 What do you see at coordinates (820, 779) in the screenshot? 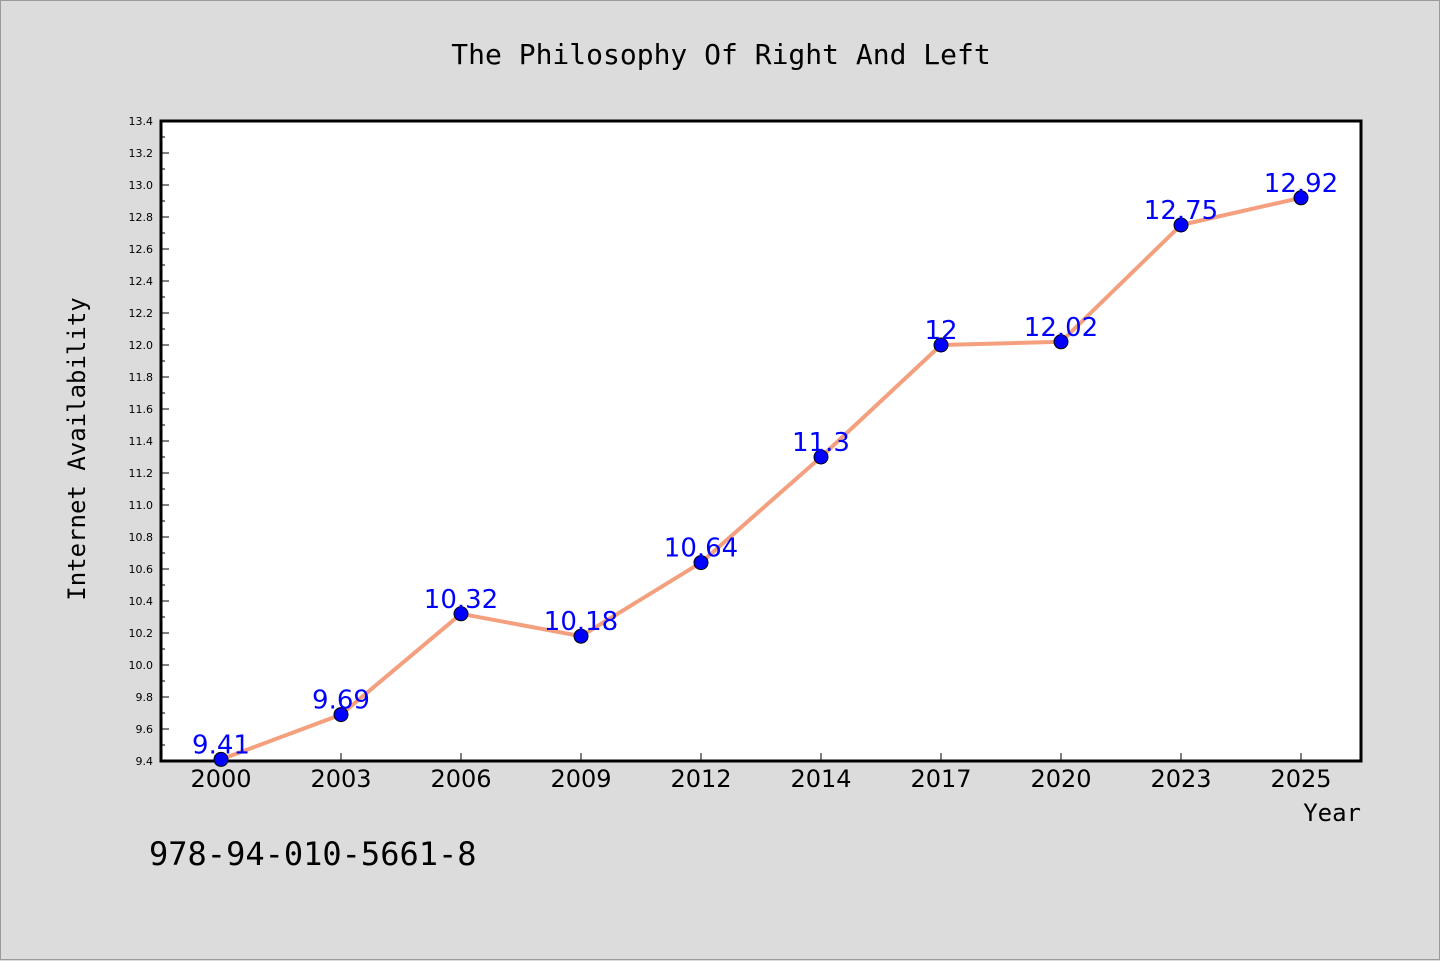
I see `x-tick-label: 2014` at bounding box center [820, 779].